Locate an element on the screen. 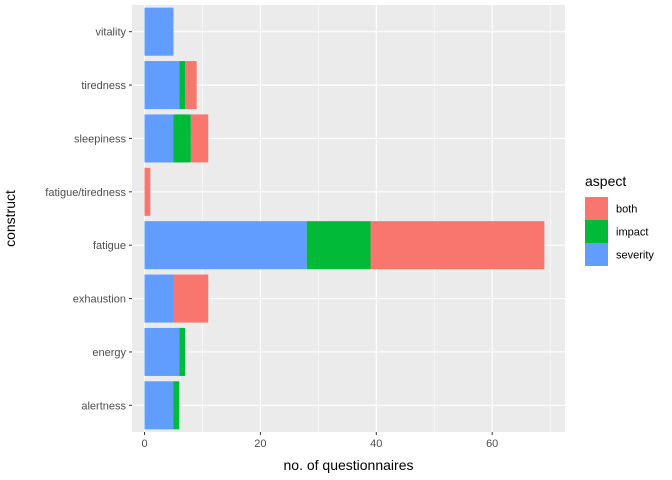  y-tick-label: vitality is located at coordinates (110, 33).